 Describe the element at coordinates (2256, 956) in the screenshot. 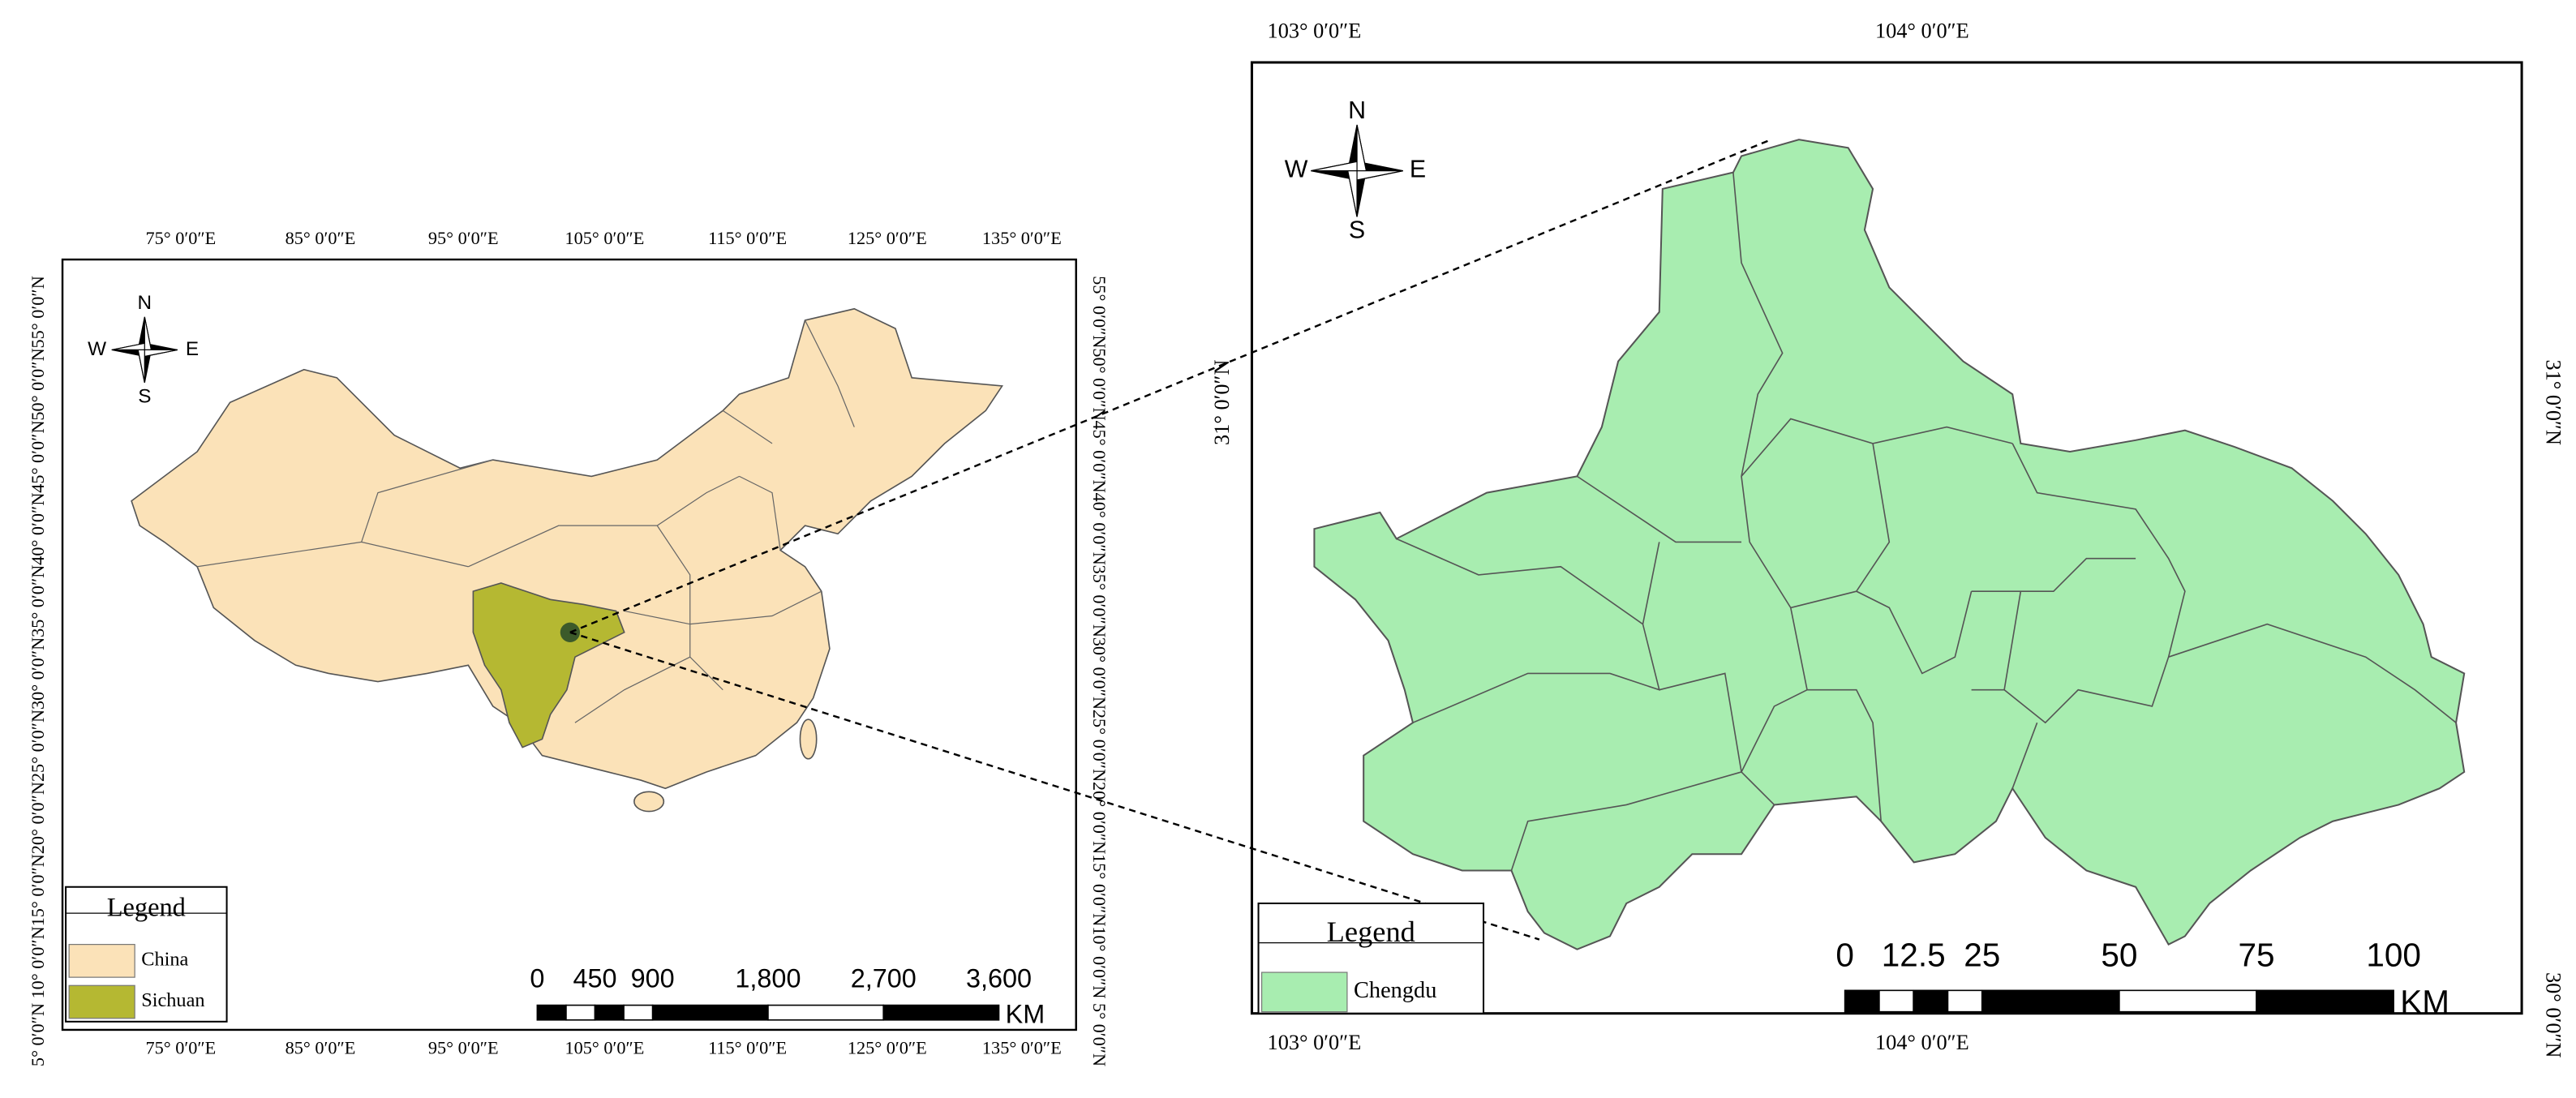

I see `scale-label: 75` at that location.